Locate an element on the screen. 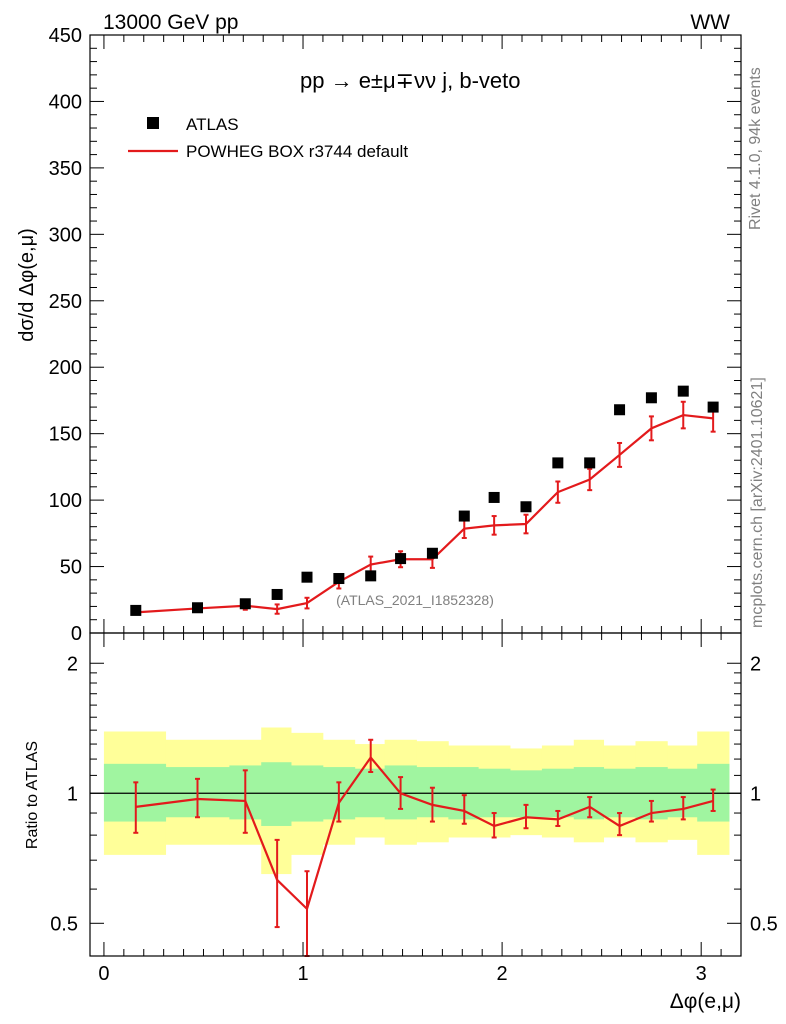 This screenshot has width=786, height=1024. y-tick-label: 400 is located at coordinates (65, 102).